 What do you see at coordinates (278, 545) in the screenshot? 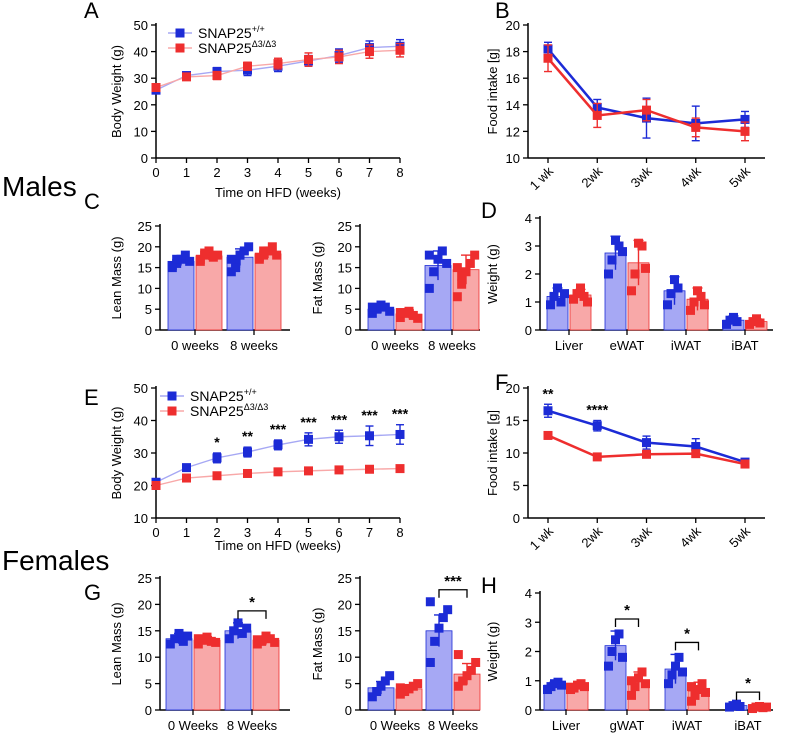
I see `x-axis-label: Time on HFD (weeks)` at bounding box center [278, 545].